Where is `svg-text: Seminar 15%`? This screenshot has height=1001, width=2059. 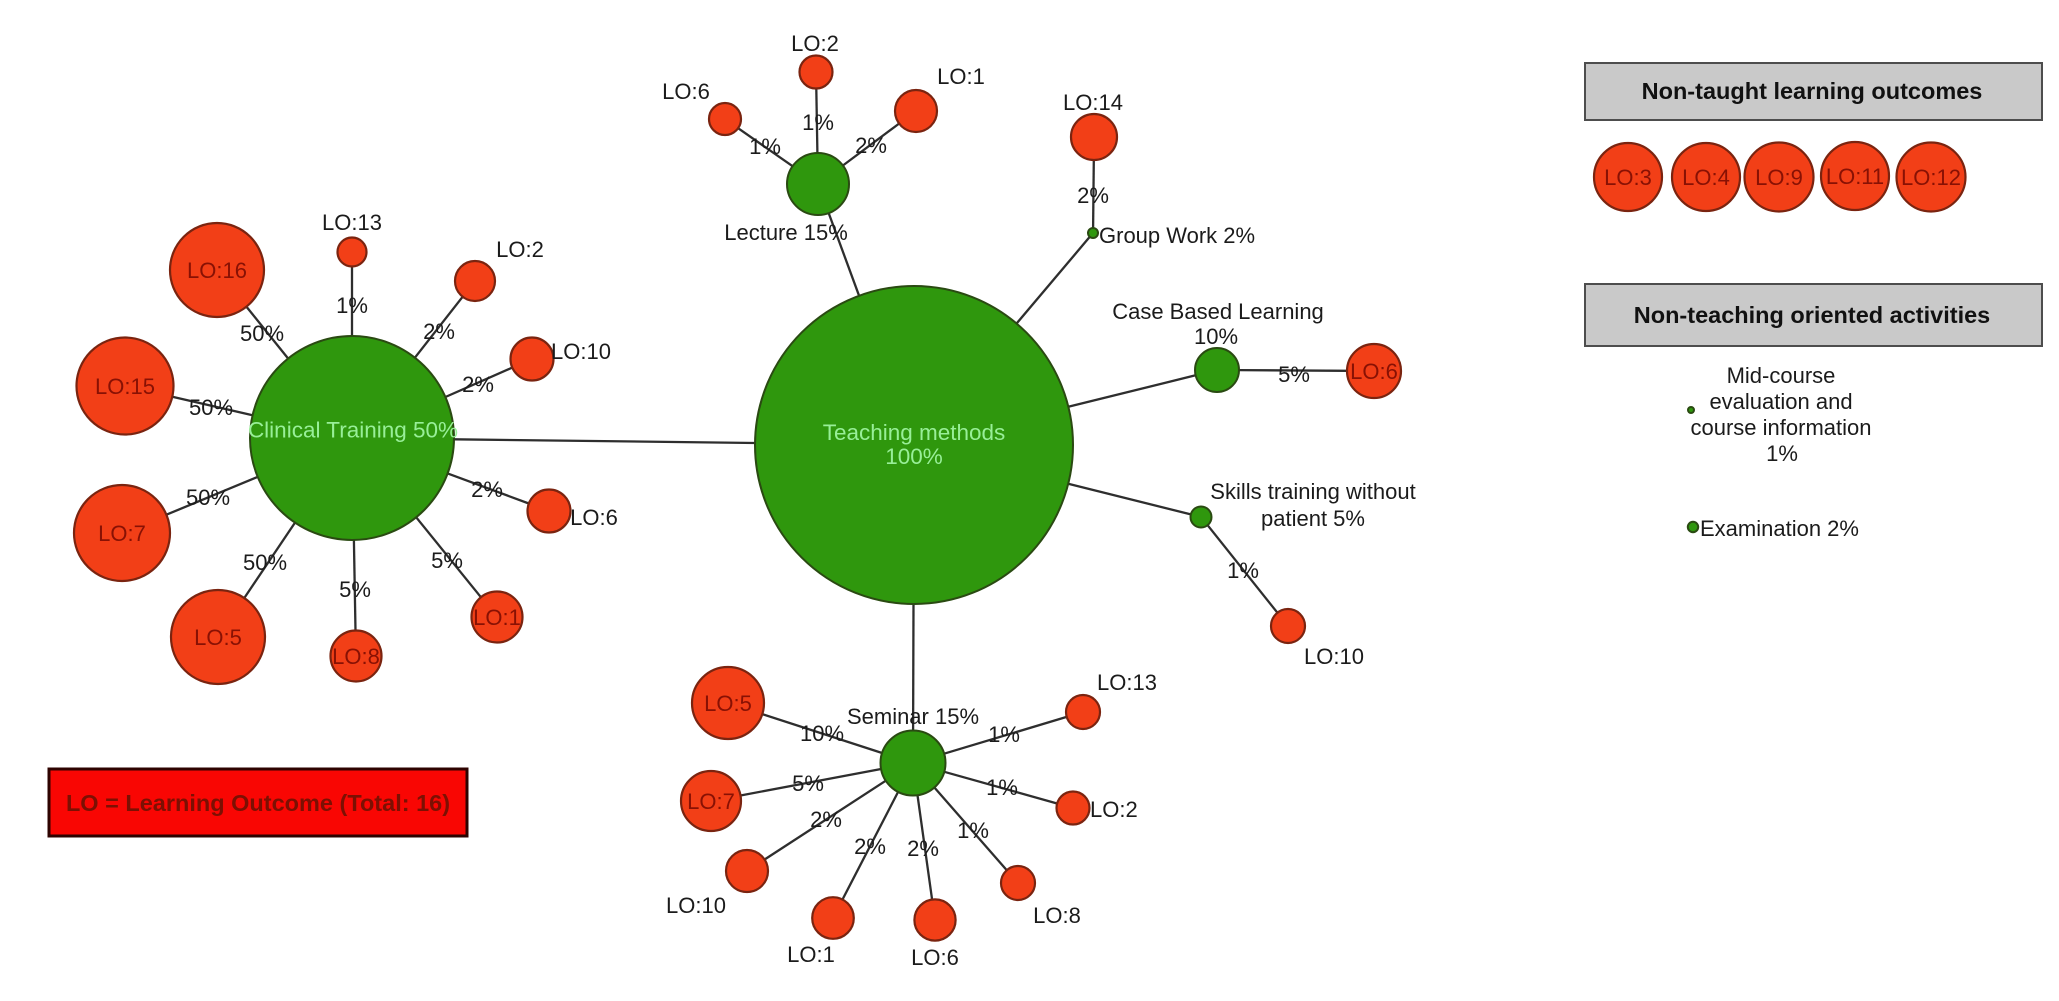 svg-text: Seminar 15% is located at coordinates (913, 716).